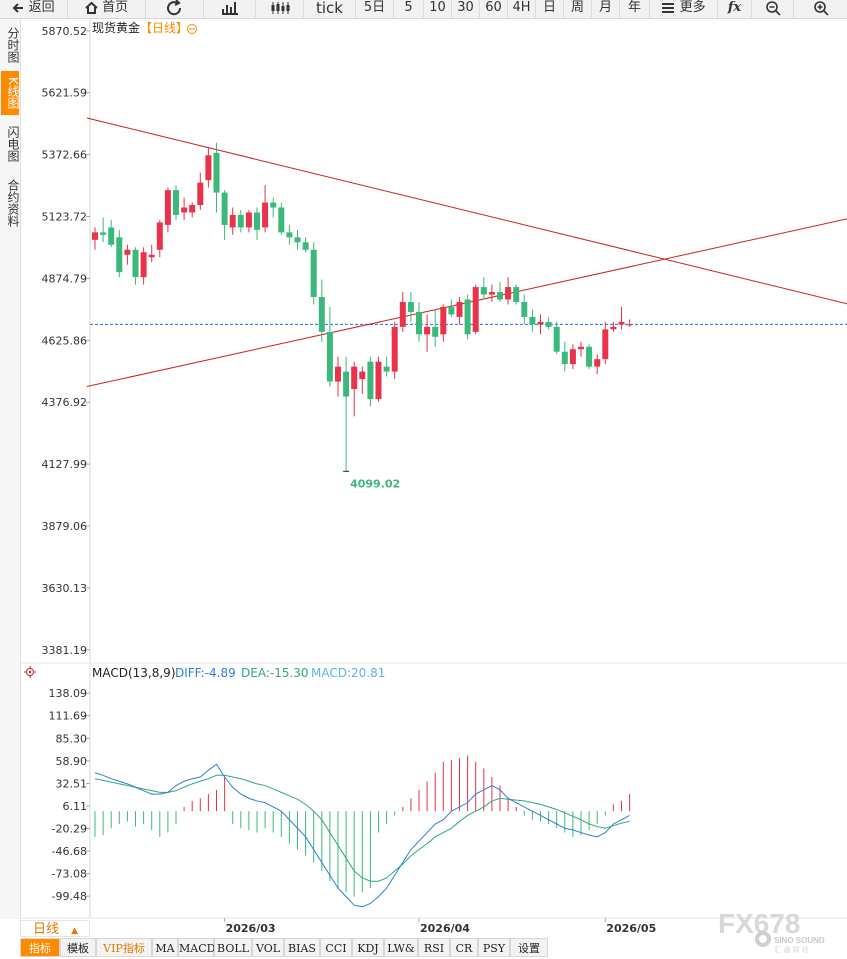  I want to click on more-button: 更多, so click(684, 9).